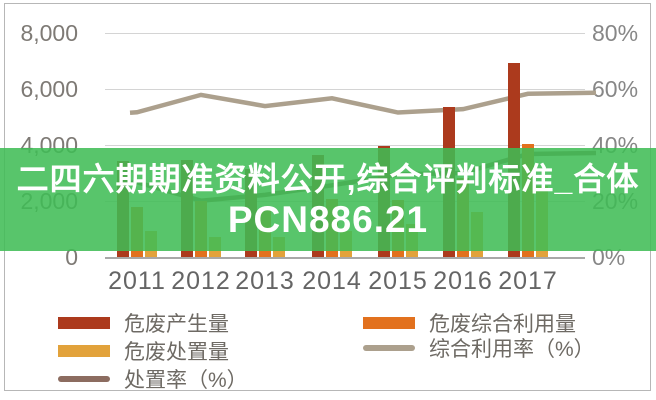  What do you see at coordinates (389, 323) in the screenshot?
I see `utilization-amount-swatch-icon` at bounding box center [389, 323].